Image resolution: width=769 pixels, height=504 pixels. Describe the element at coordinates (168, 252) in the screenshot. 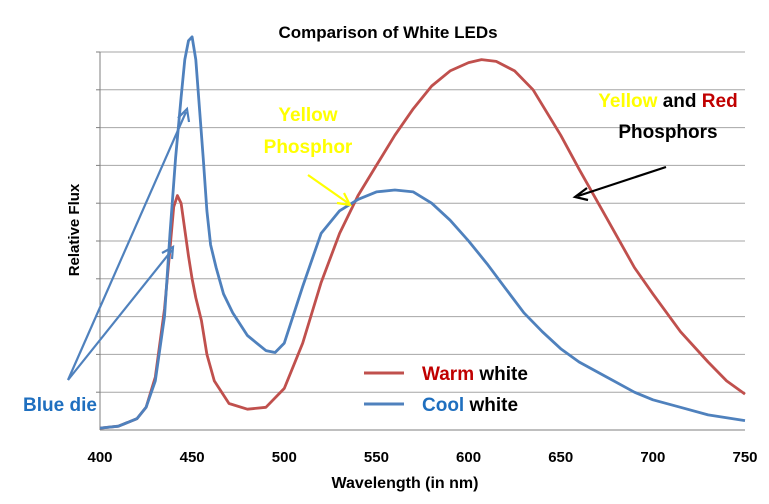

I see `blue-die-arrowhead-warm` at that location.